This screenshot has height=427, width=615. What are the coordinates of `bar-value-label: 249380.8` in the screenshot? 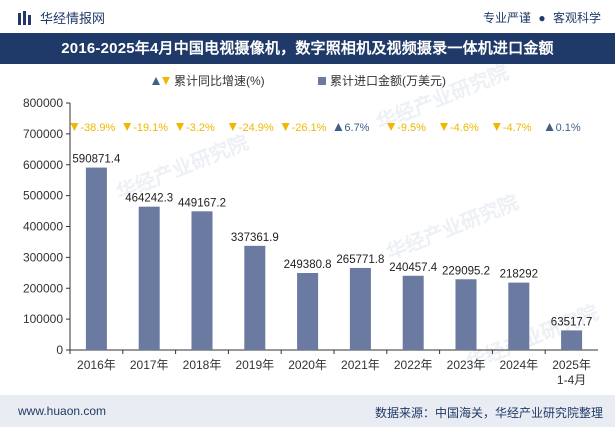 It's located at (308, 265).